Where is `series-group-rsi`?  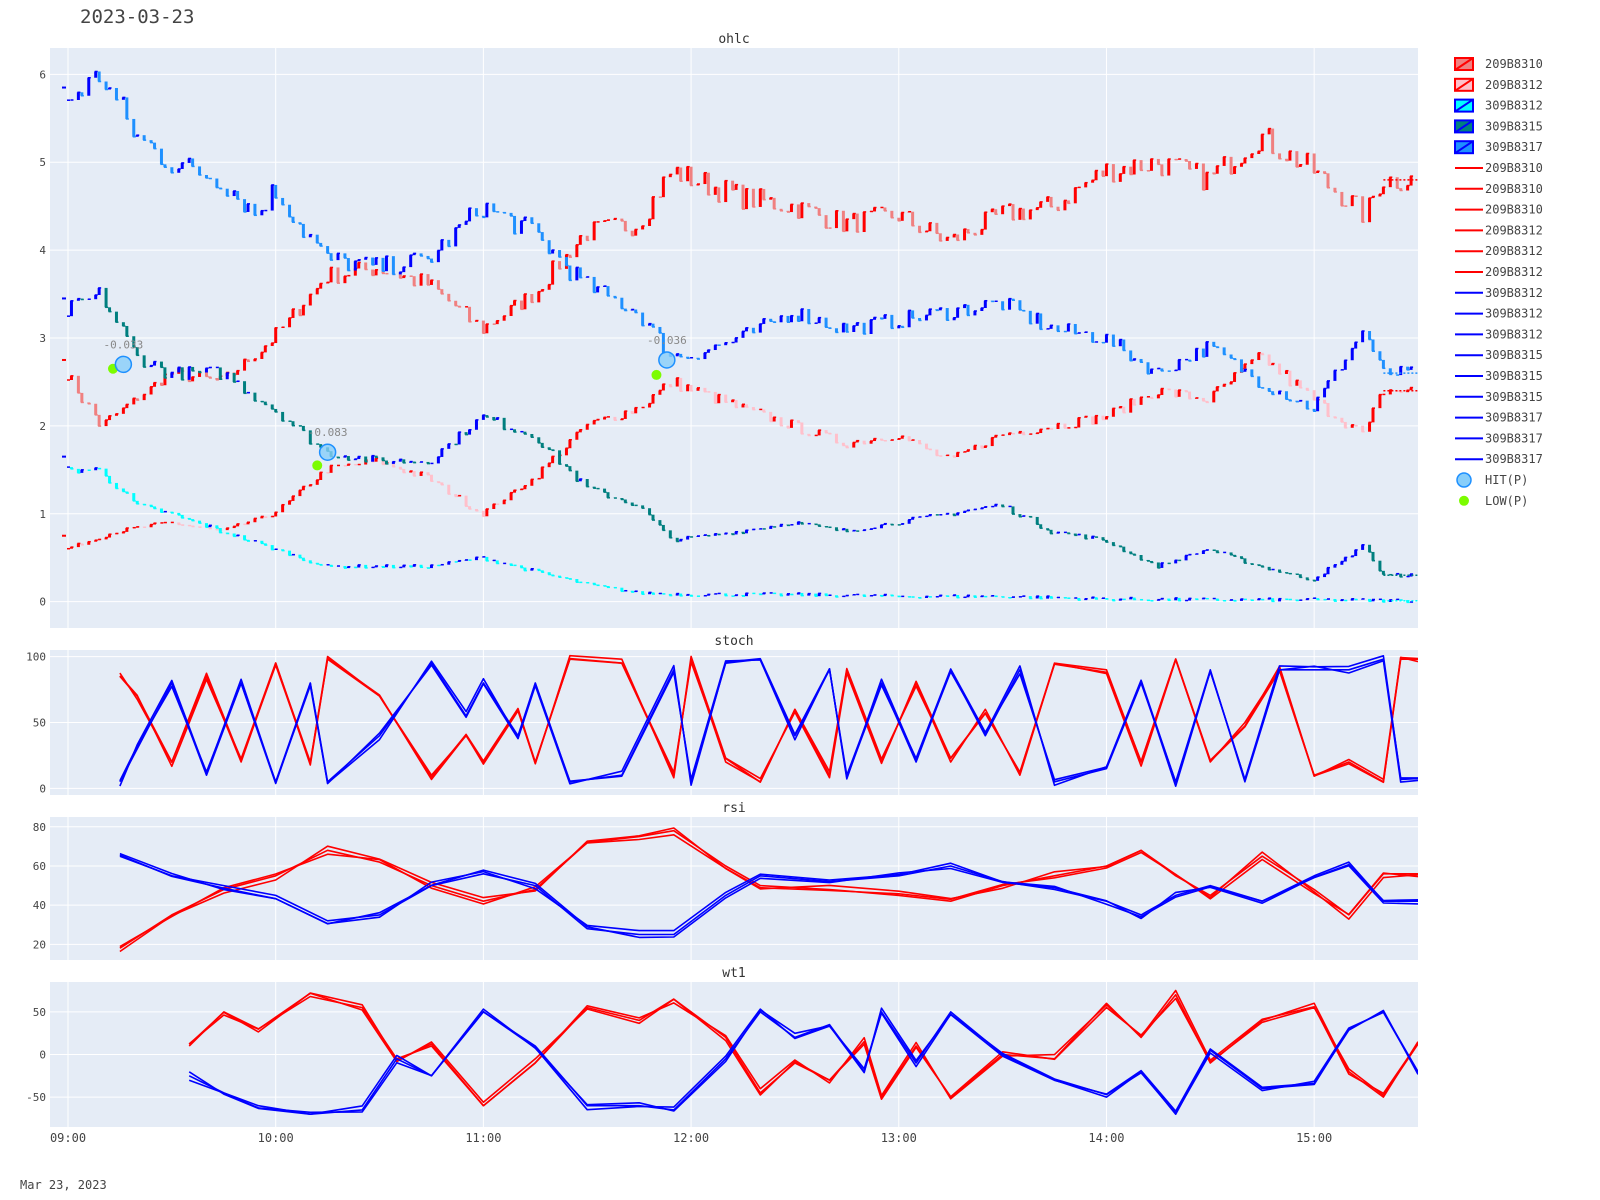 series-group-rsi is located at coordinates (768, 890).